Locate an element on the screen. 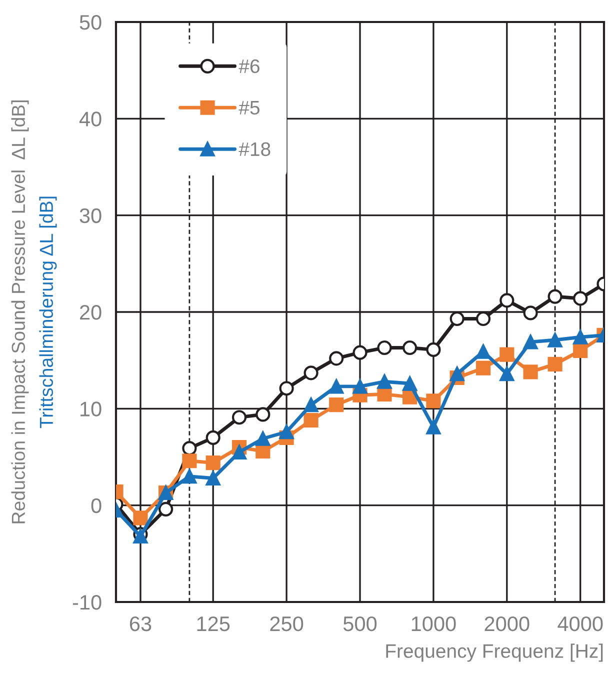 Image resolution: width=611 pixels, height=686 pixels. legend-label: #5 is located at coordinates (249, 108).